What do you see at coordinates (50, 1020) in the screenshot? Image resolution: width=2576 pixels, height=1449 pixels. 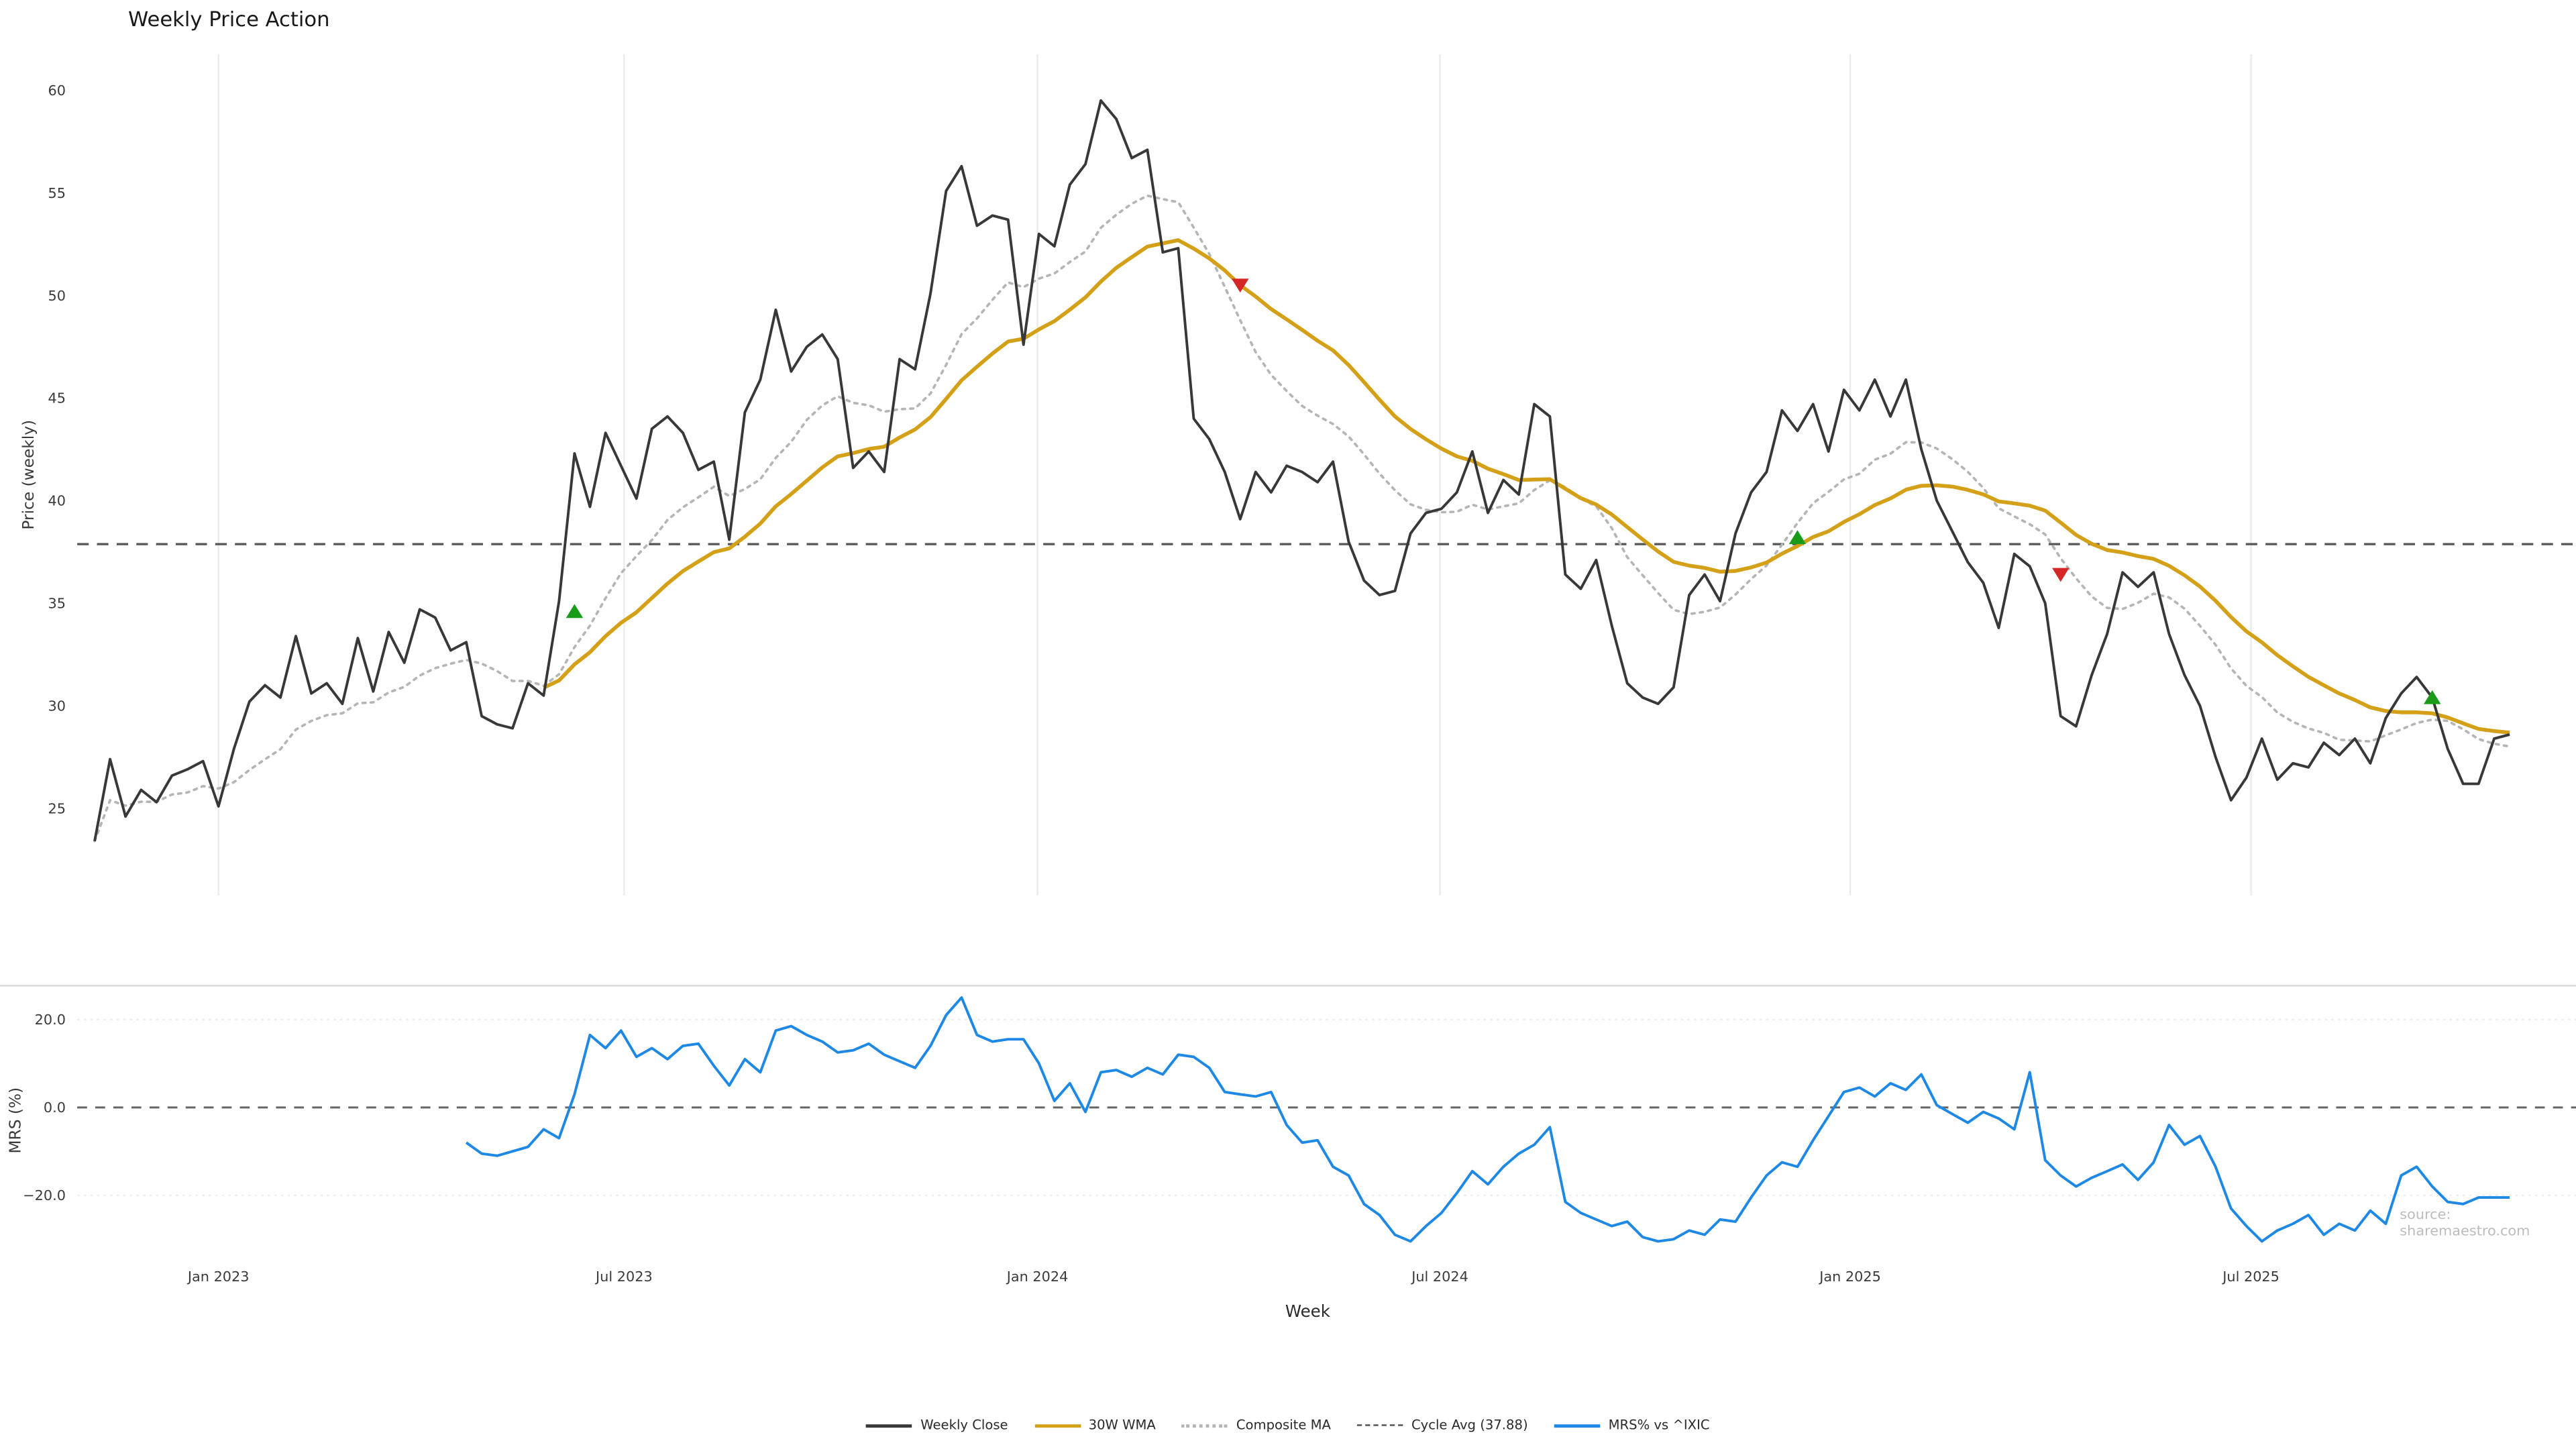 I see `mrs-y-tick-label: 20.0` at bounding box center [50, 1020].